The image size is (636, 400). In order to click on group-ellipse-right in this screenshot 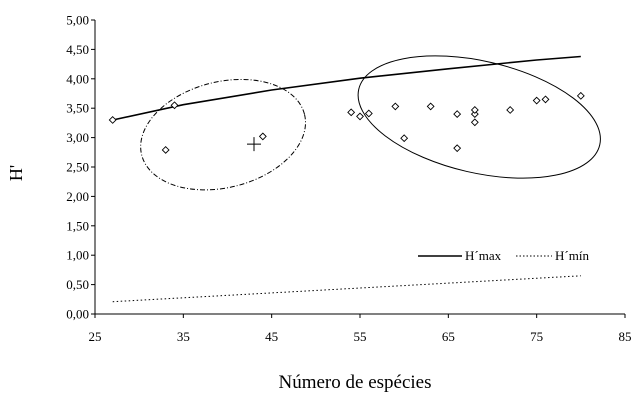, I will do `click(479, 117)`.